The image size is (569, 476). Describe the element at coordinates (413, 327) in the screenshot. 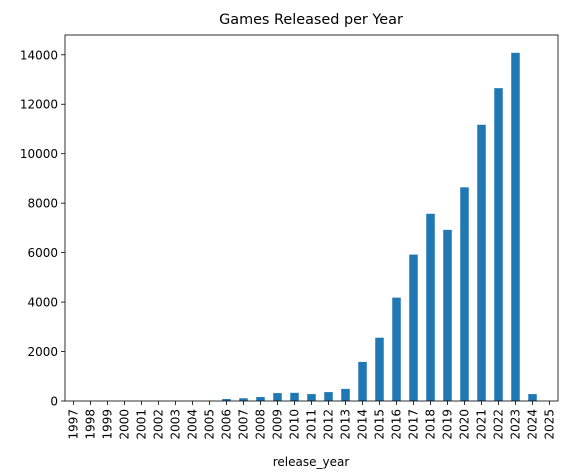

I see `bar-2017` at that location.